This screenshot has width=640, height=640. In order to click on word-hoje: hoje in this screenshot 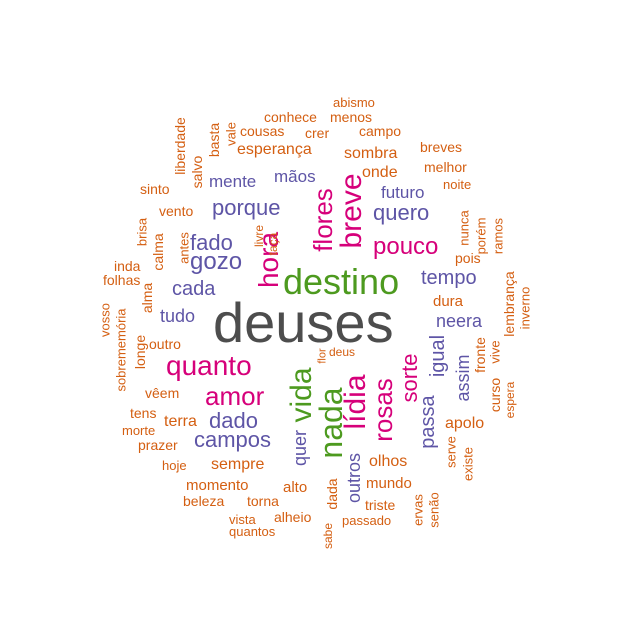, I will do `click(174, 465)`.